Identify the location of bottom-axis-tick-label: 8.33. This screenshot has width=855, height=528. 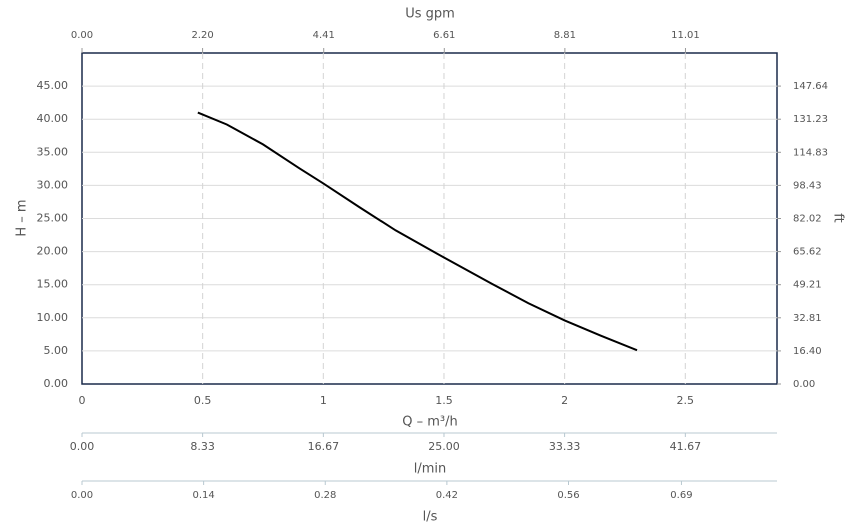
(202, 446).